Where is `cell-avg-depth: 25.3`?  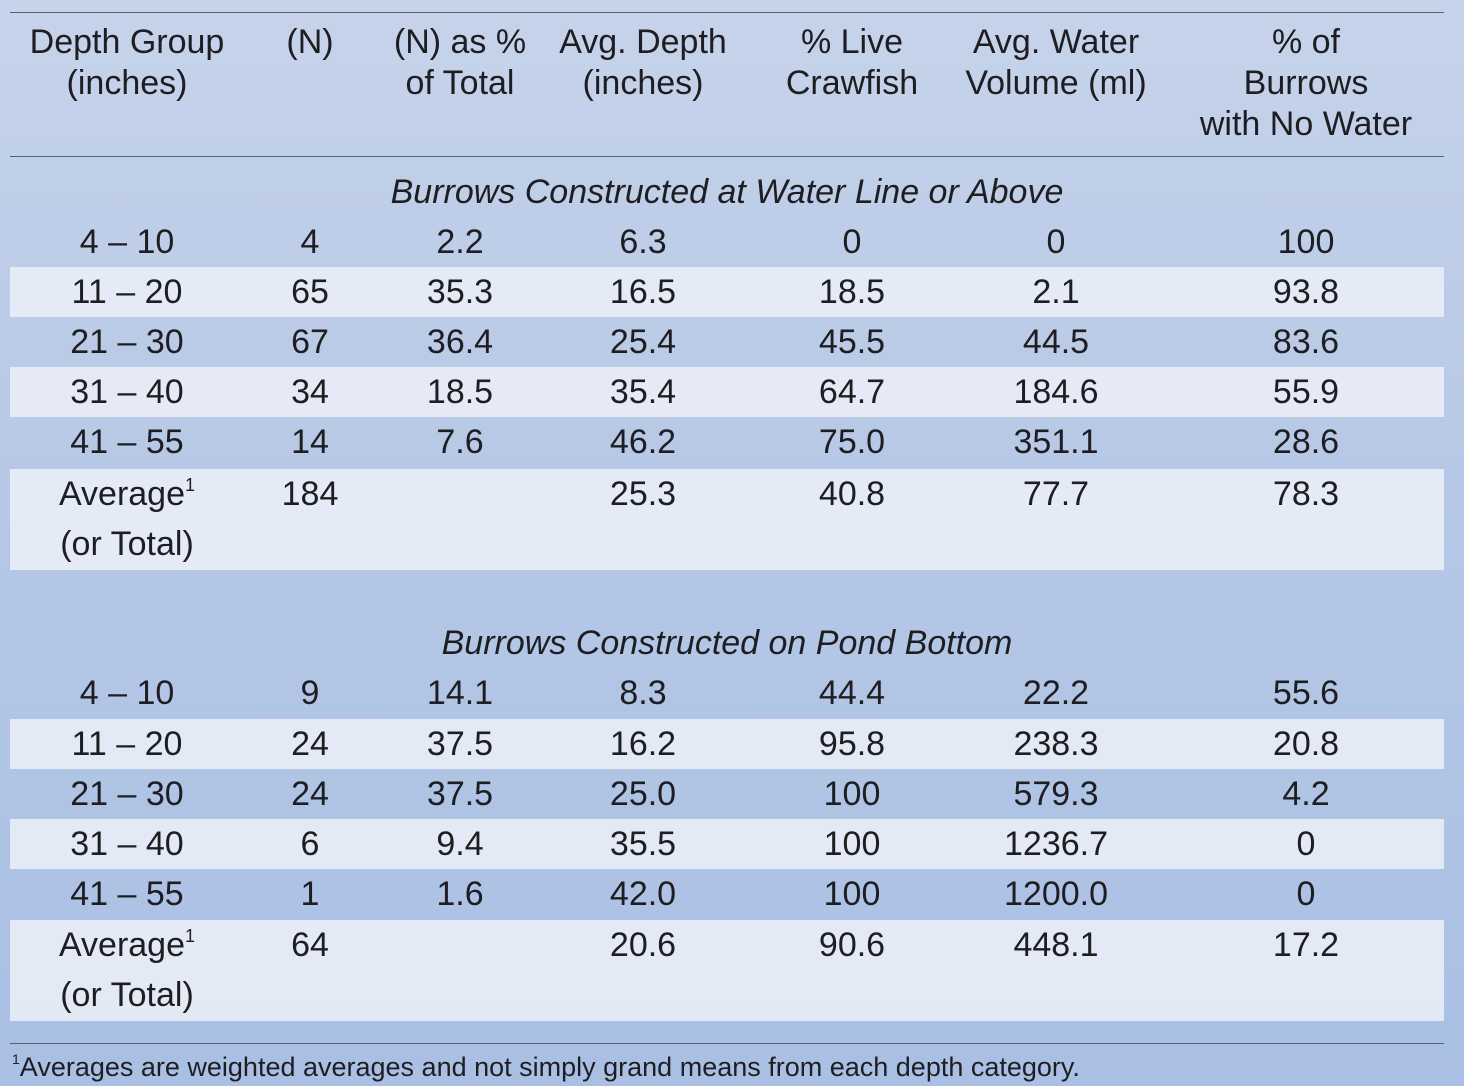
cell-avg-depth: 25.3 is located at coordinates (643, 494).